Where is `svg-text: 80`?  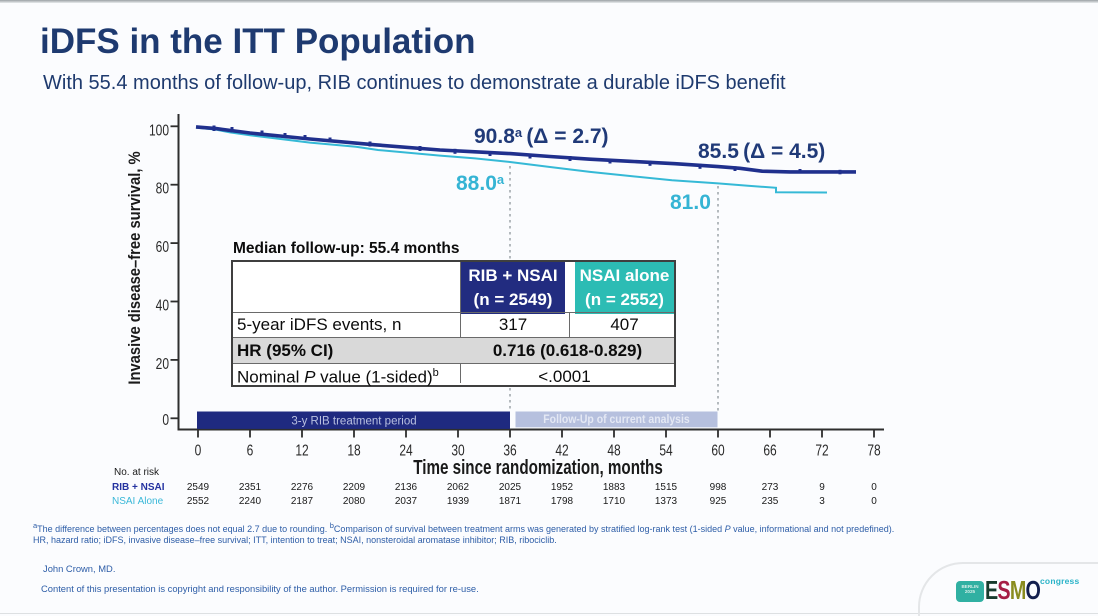
svg-text: 80 is located at coordinates (162, 188).